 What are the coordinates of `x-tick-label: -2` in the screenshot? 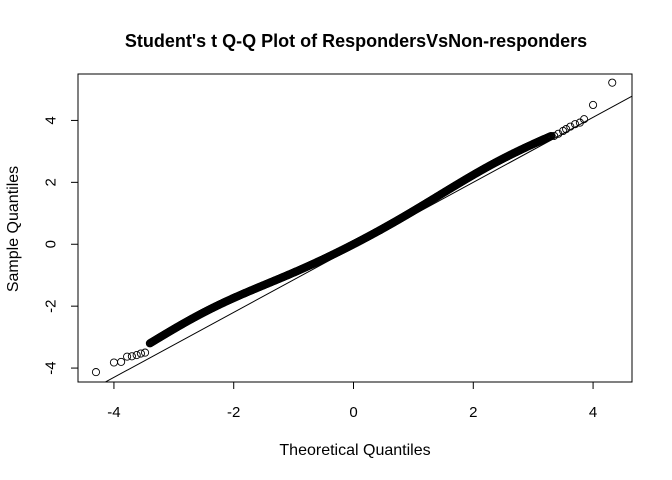 It's located at (233, 412).